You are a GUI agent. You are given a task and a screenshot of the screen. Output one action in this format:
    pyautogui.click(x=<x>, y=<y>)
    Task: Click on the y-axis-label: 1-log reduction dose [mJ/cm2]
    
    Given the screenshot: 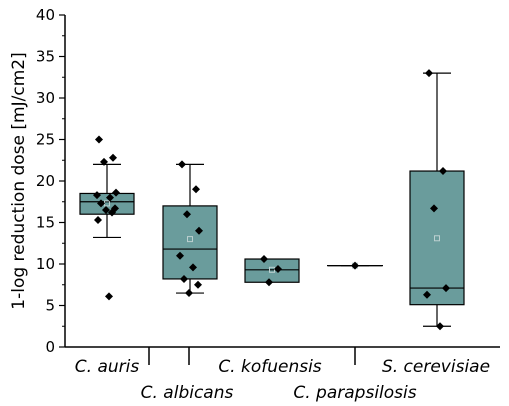 What is the action you would take?
    pyautogui.click(x=19, y=180)
    